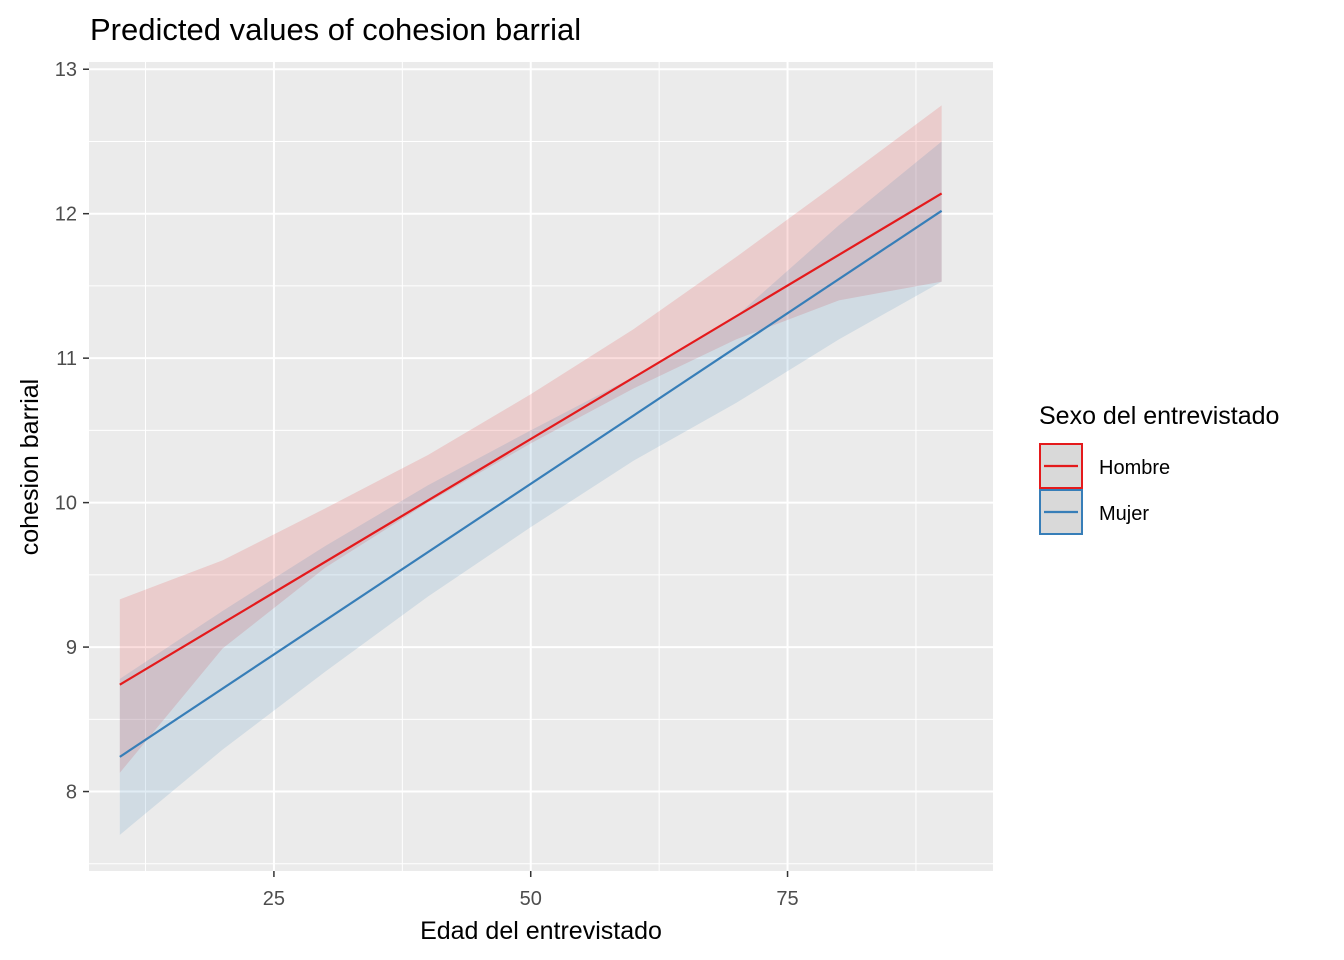  What do you see at coordinates (71, 648) in the screenshot?
I see `y-tick-label: 9` at bounding box center [71, 648].